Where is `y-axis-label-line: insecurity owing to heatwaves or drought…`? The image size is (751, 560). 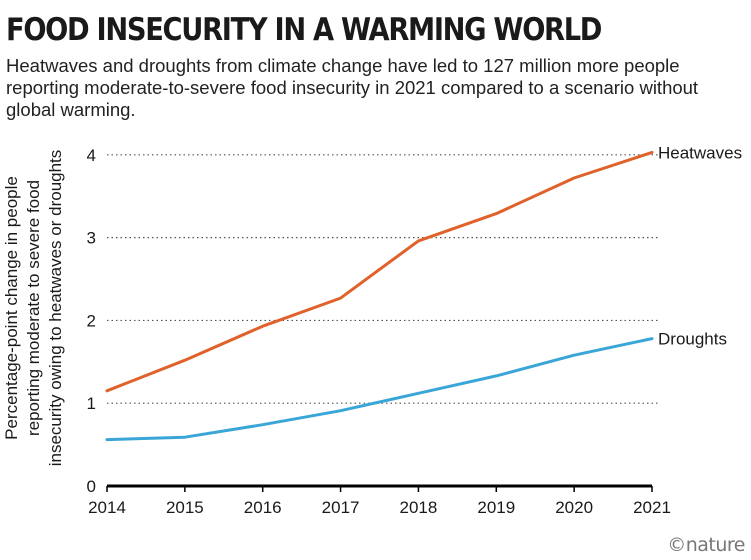 y-axis-label-line: insecurity owing to heatwaves or drought… is located at coordinates (55, 308).